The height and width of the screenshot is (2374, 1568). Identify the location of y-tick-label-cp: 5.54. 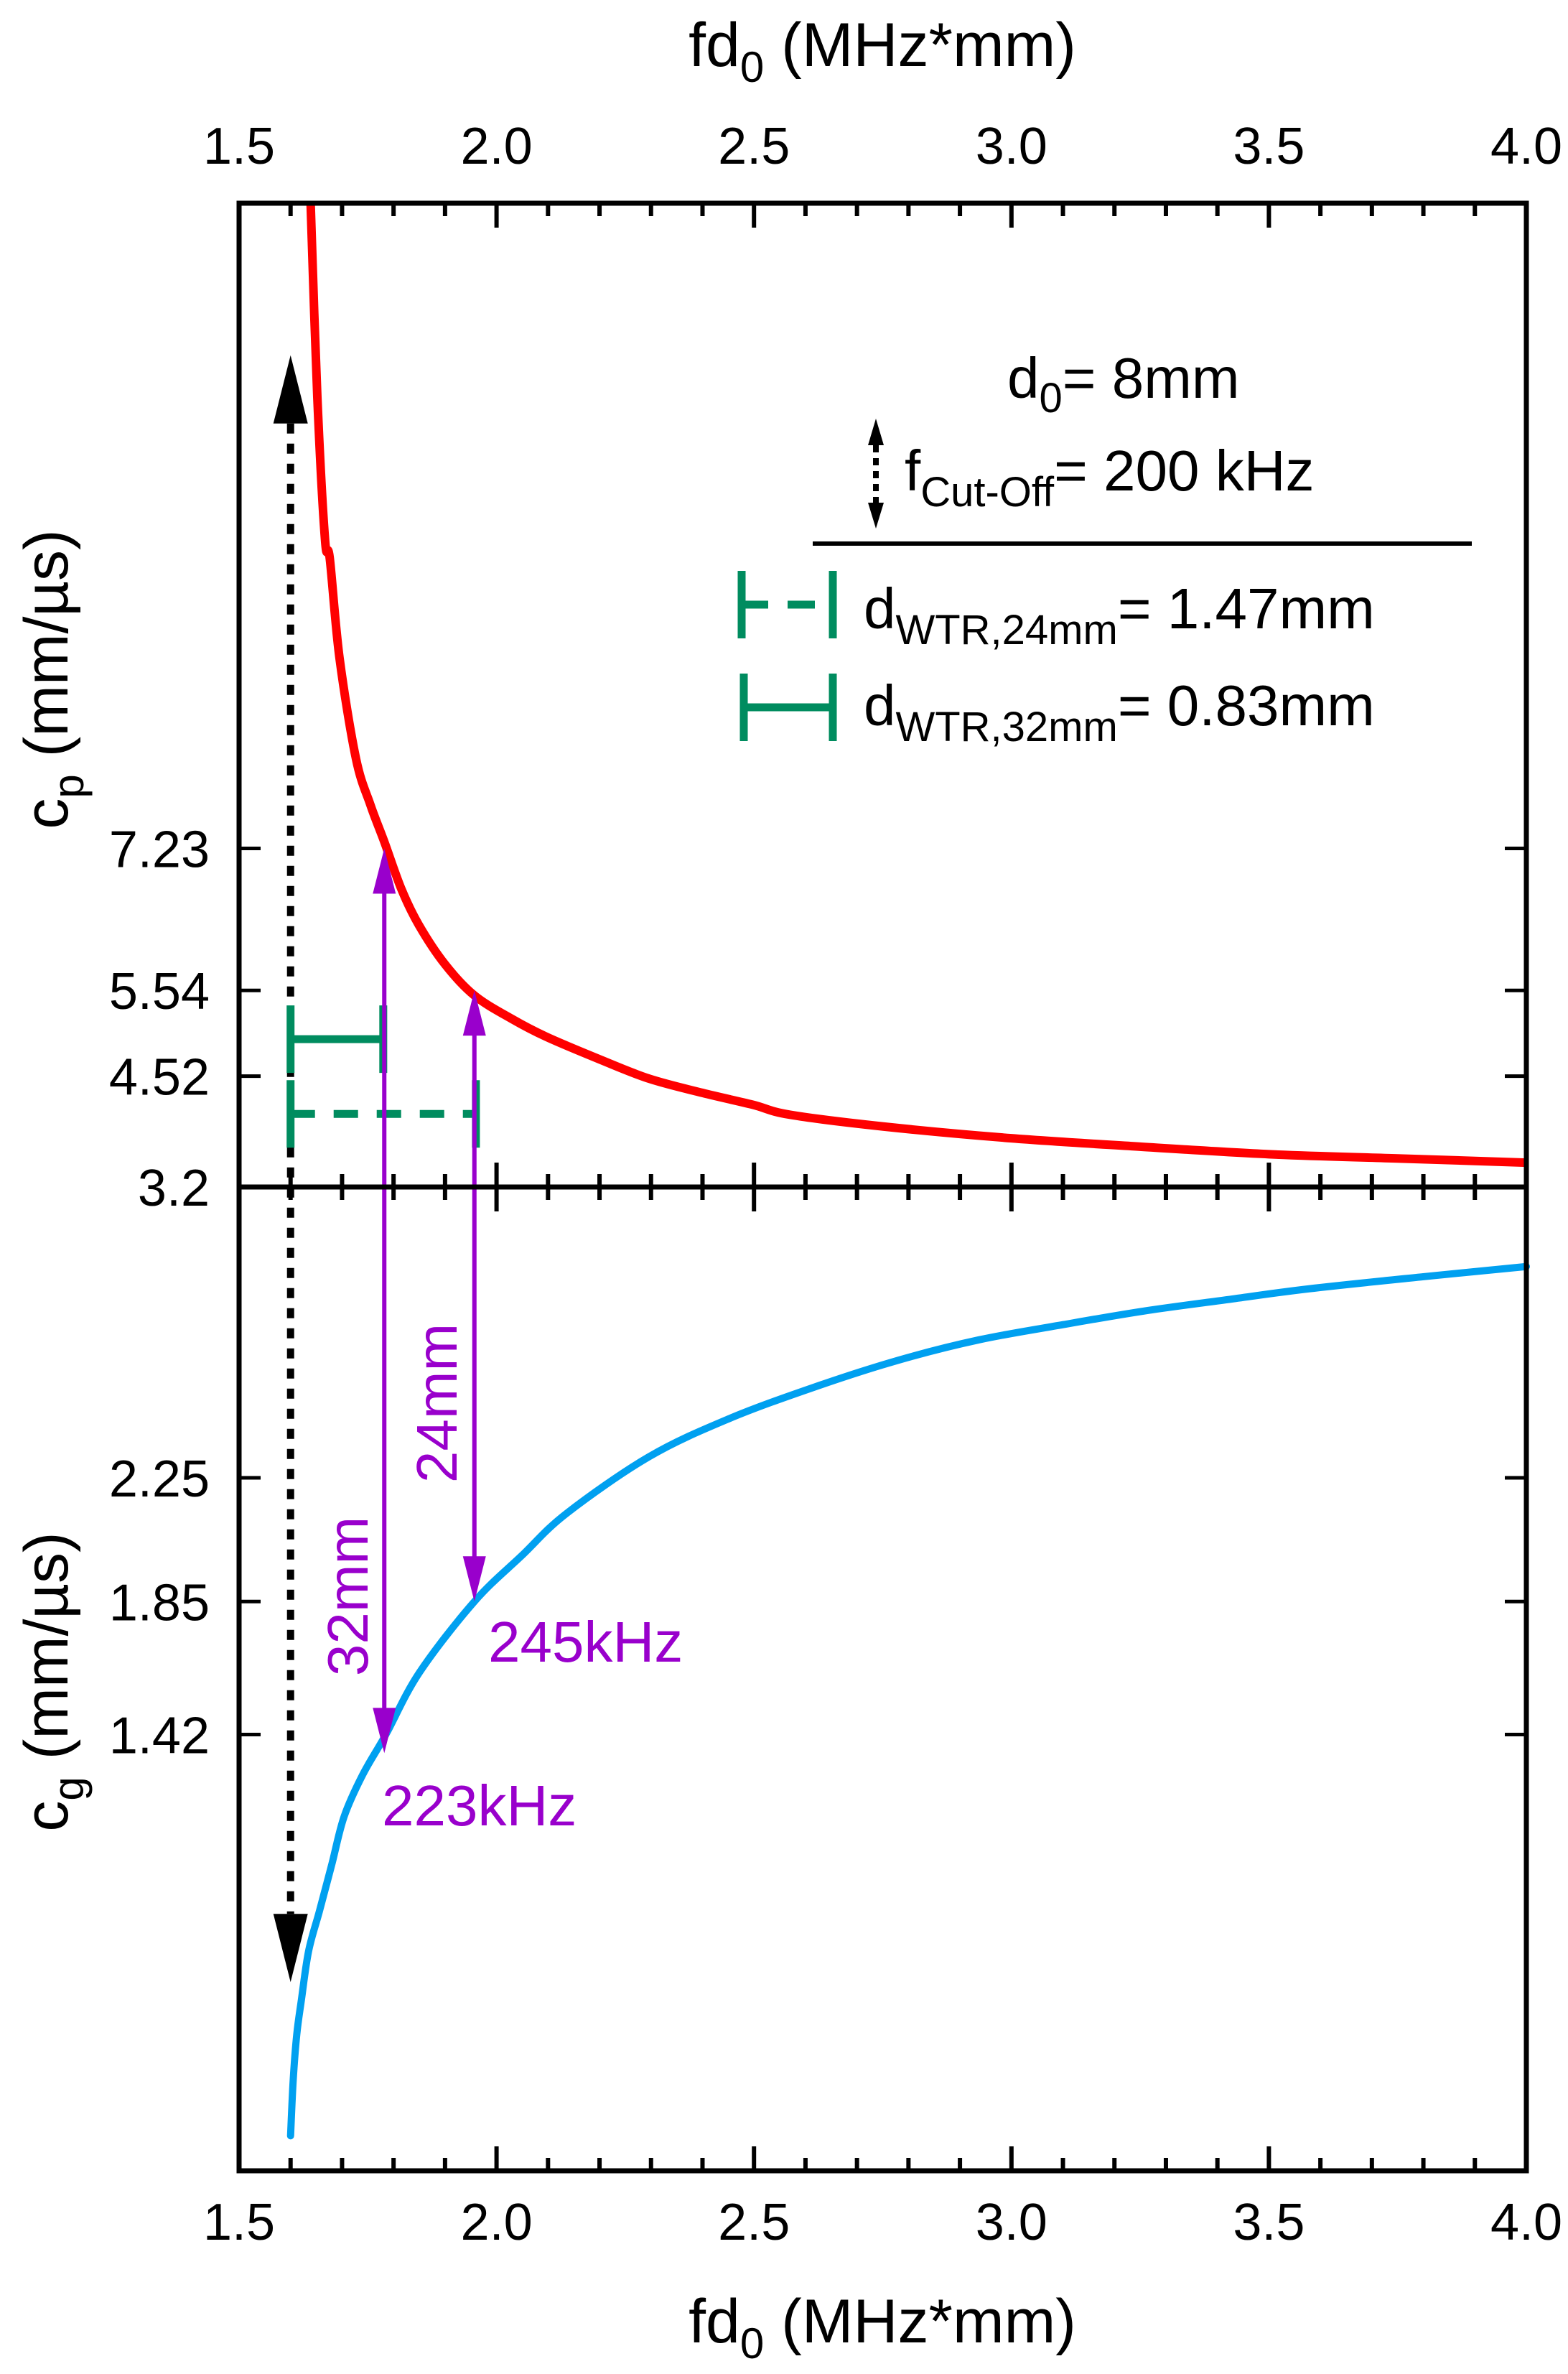
(159, 991).